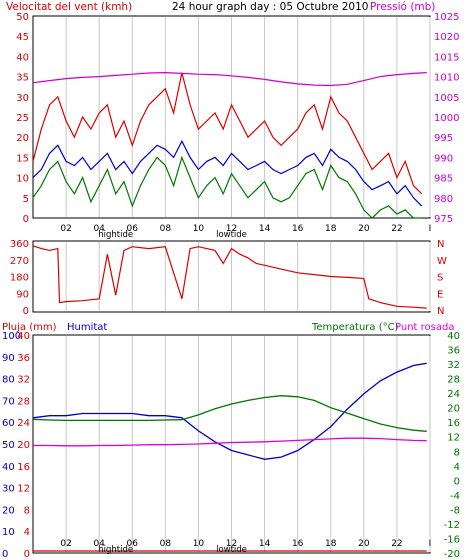 This screenshot has height=559, width=465. I want to click on temperature-tick-label: 20, so click(453, 409).